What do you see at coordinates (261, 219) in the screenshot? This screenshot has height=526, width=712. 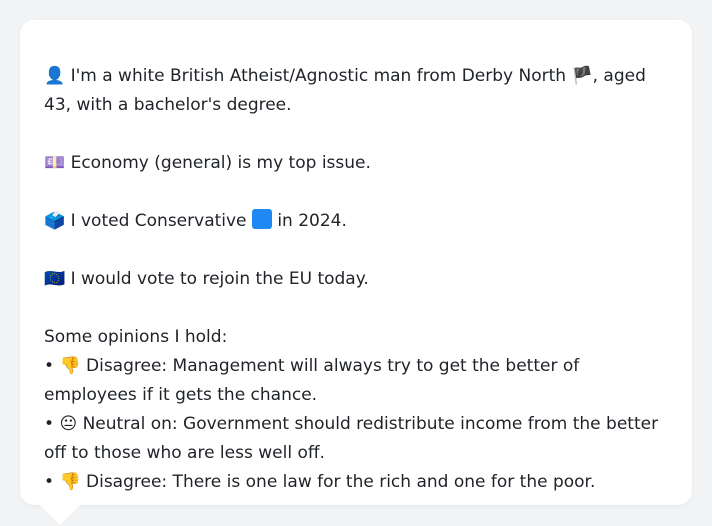 I see `party-color-square-icon` at bounding box center [261, 219].